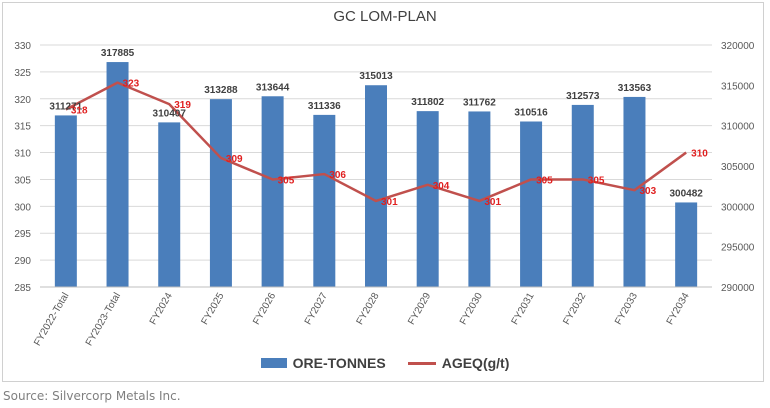  I want to click on legend: ORE-TONNES AGEQ(g/t), so click(385, 363).